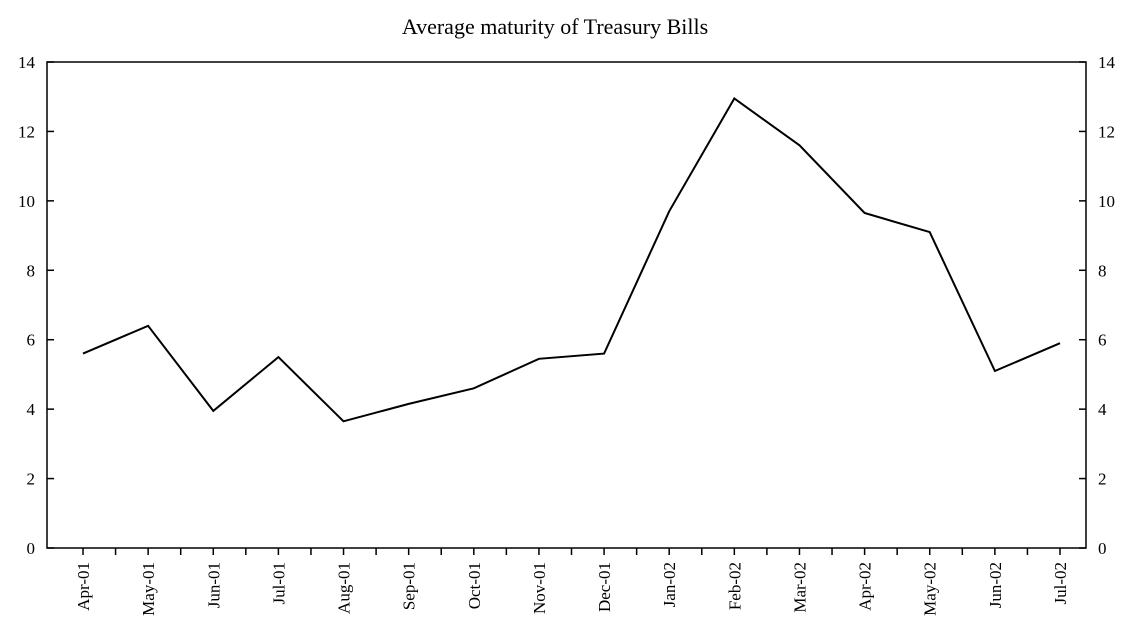 The height and width of the screenshot is (638, 1131). What do you see at coordinates (1102, 270) in the screenshot?
I see `right-y-tick-label: 8` at bounding box center [1102, 270].